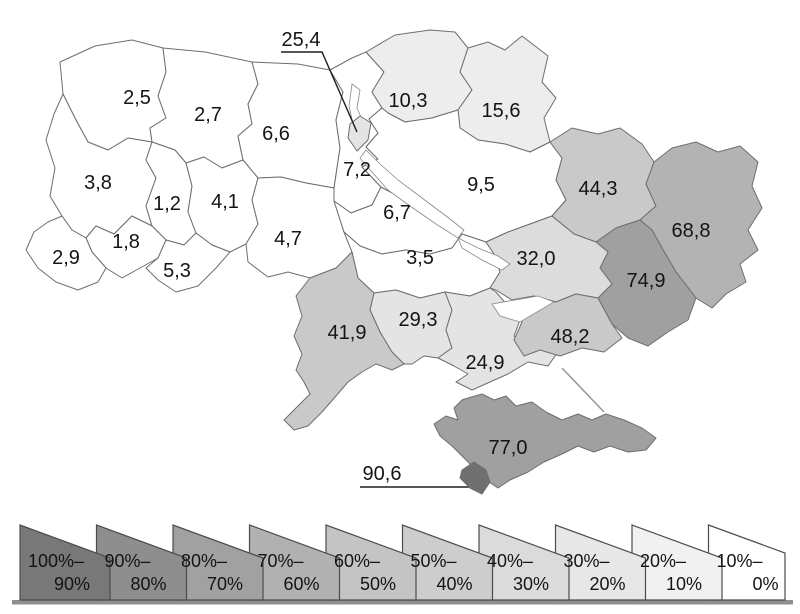 The width and height of the screenshot is (800, 614). What do you see at coordinates (418, 320) in the screenshot?
I see `value-label-mykolaiv: 29,3` at bounding box center [418, 320].